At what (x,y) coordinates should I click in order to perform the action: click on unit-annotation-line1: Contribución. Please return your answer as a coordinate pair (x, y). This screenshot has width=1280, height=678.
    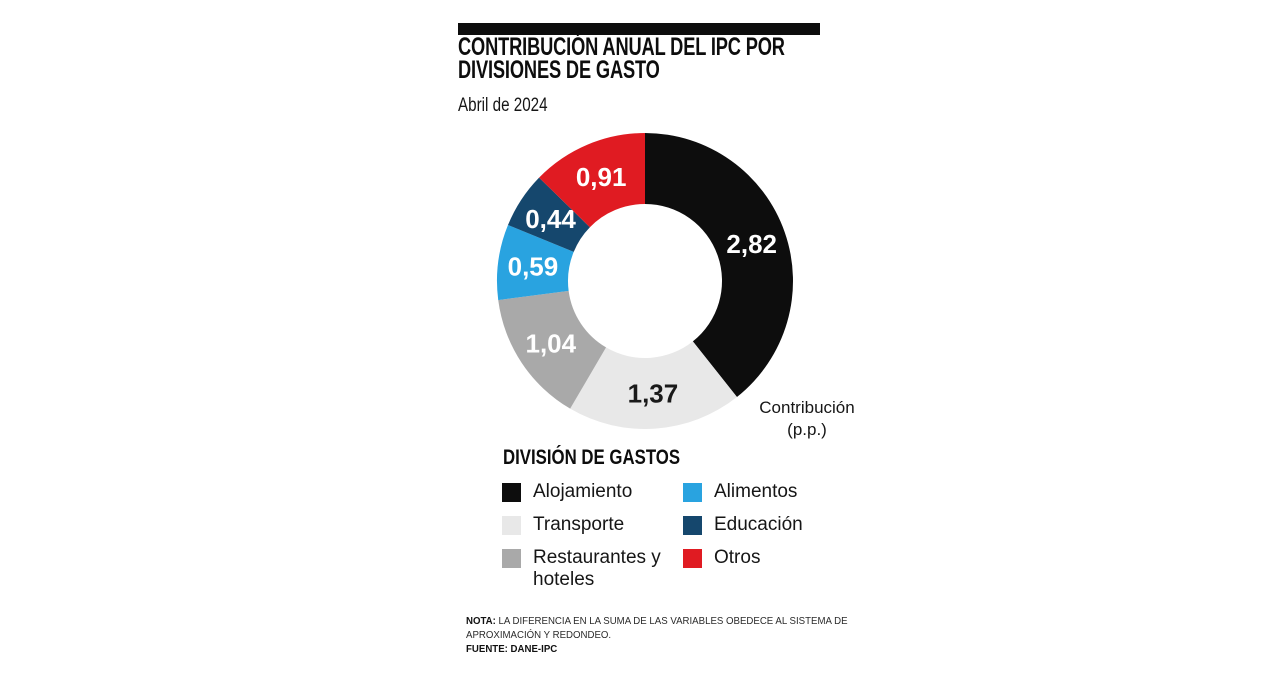
    Looking at the image, I should click on (807, 407).